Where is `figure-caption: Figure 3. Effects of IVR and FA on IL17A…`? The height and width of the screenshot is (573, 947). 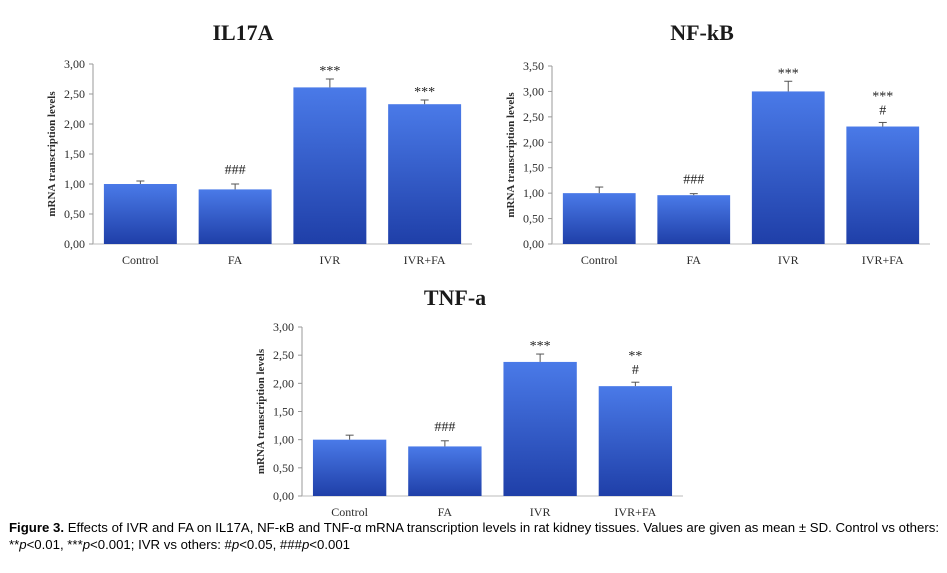
figure-caption: Figure 3. Effects of IVR and FA on IL17A… is located at coordinates (474, 536).